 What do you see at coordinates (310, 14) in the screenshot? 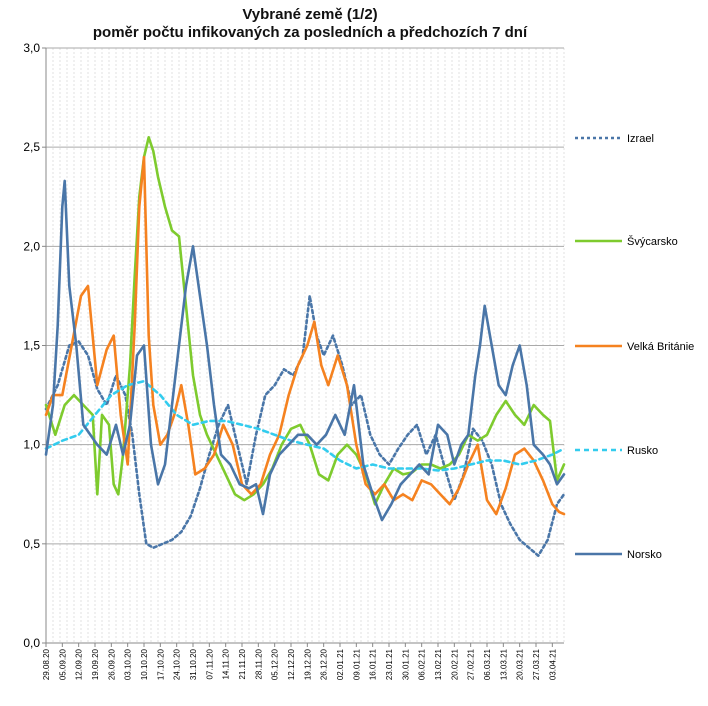
I see `chart-title: Vybrané země (1/2)` at bounding box center [310, 14].